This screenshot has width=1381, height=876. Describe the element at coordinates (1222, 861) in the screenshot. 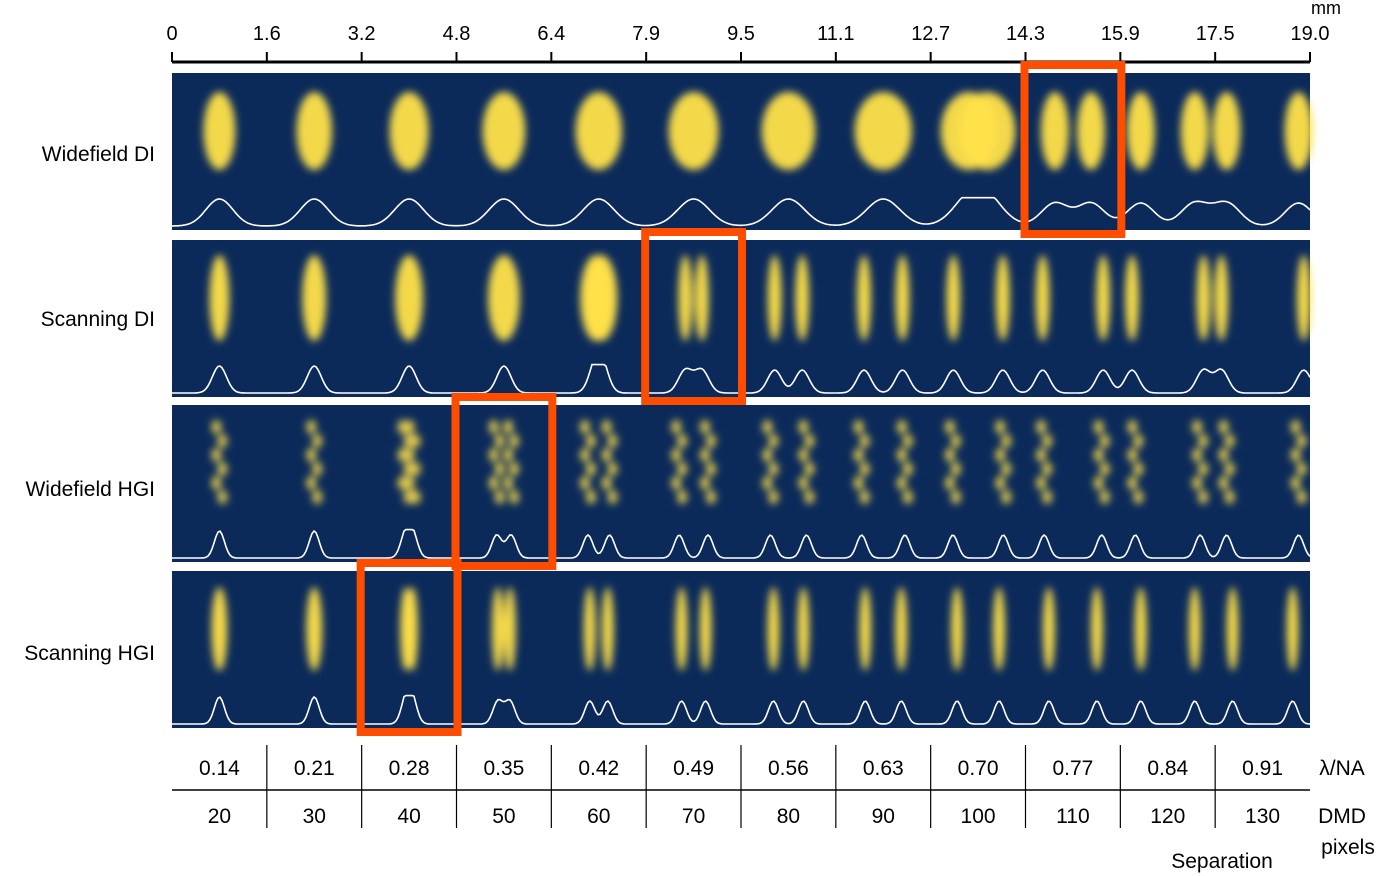

I see `separation-caption: Separation` at that location.